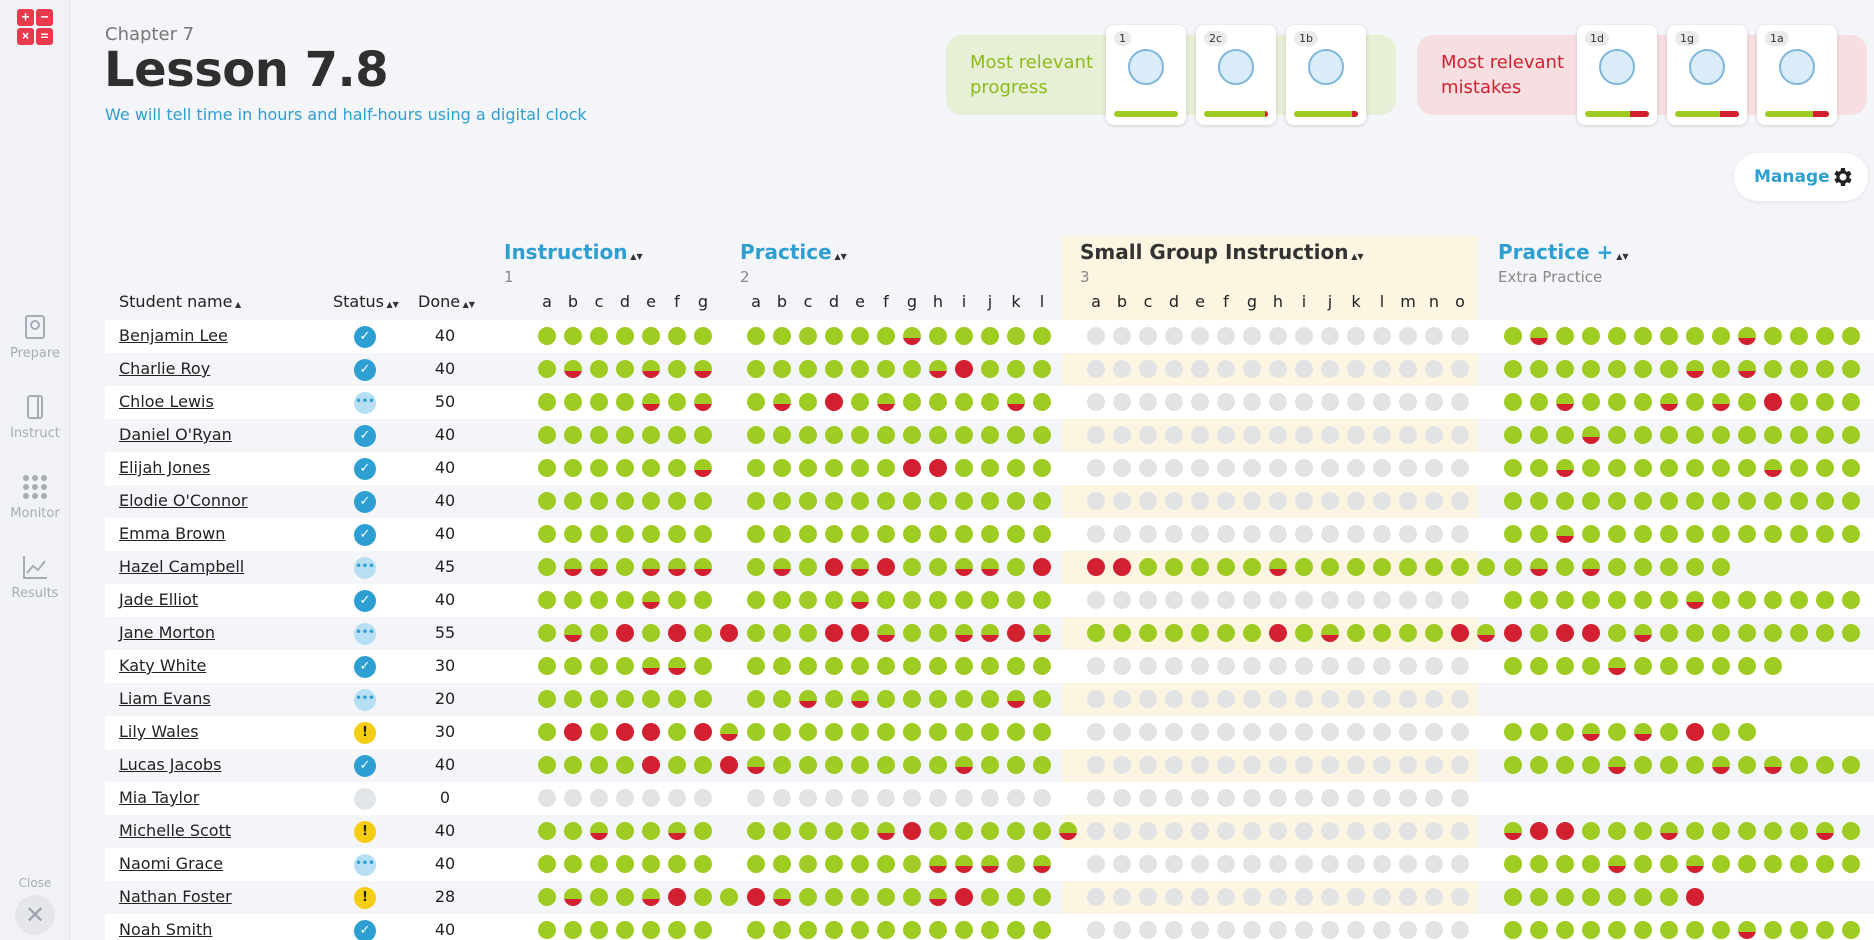 The width and height of the screenshot is (1874, 940). I want to click on close-button: ✕, so click(35, 915).